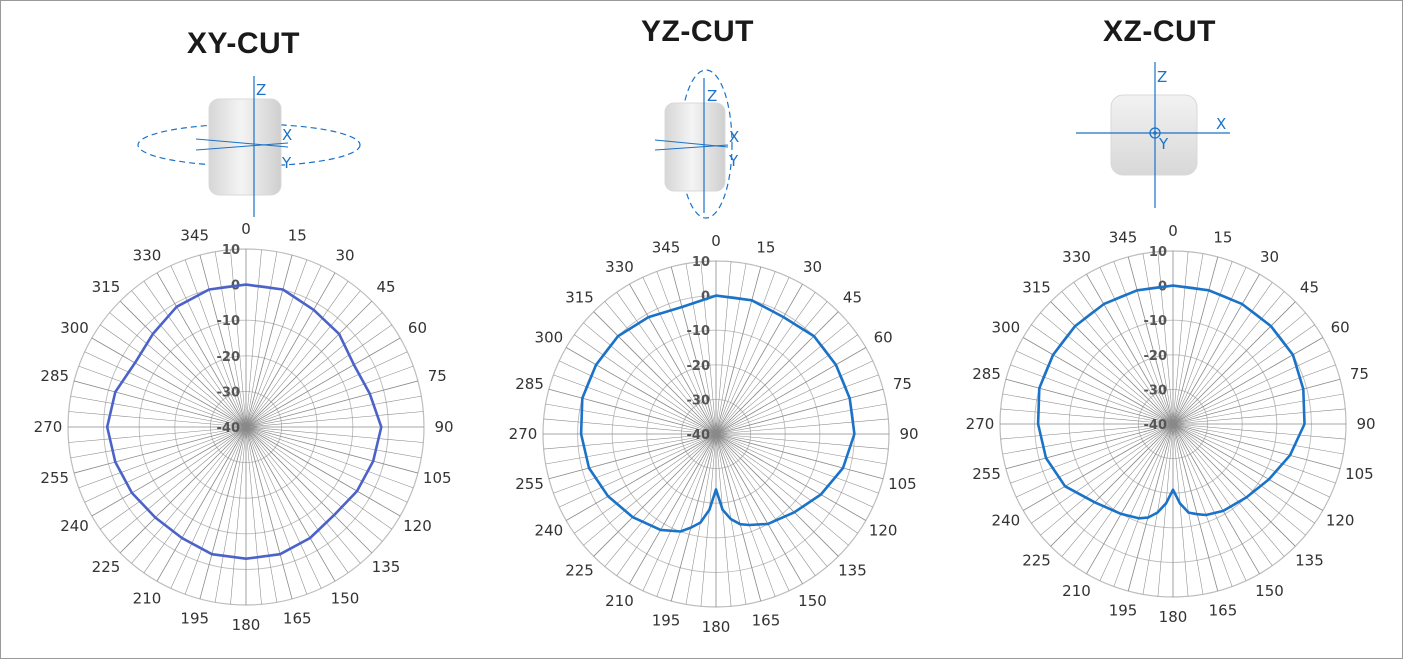  What do you see at coordinates (287, 135) in the screenshot?
I see `xy-x-label: X` at bounding box center [287, 135].